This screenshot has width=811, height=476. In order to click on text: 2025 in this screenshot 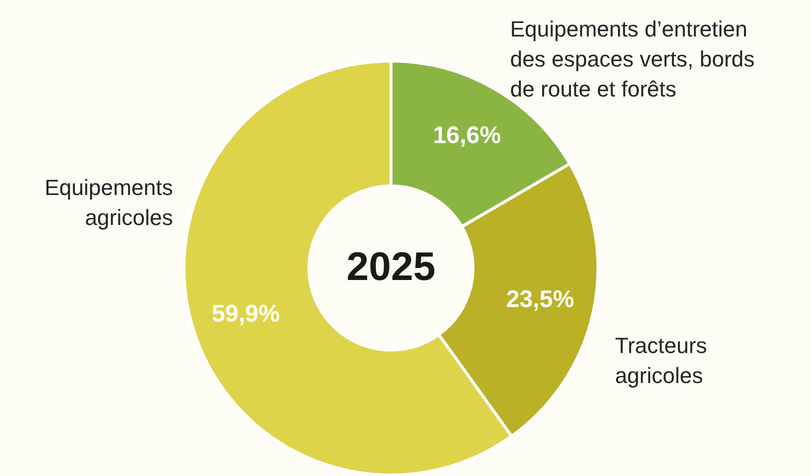, I will do `click(391, 267)`.